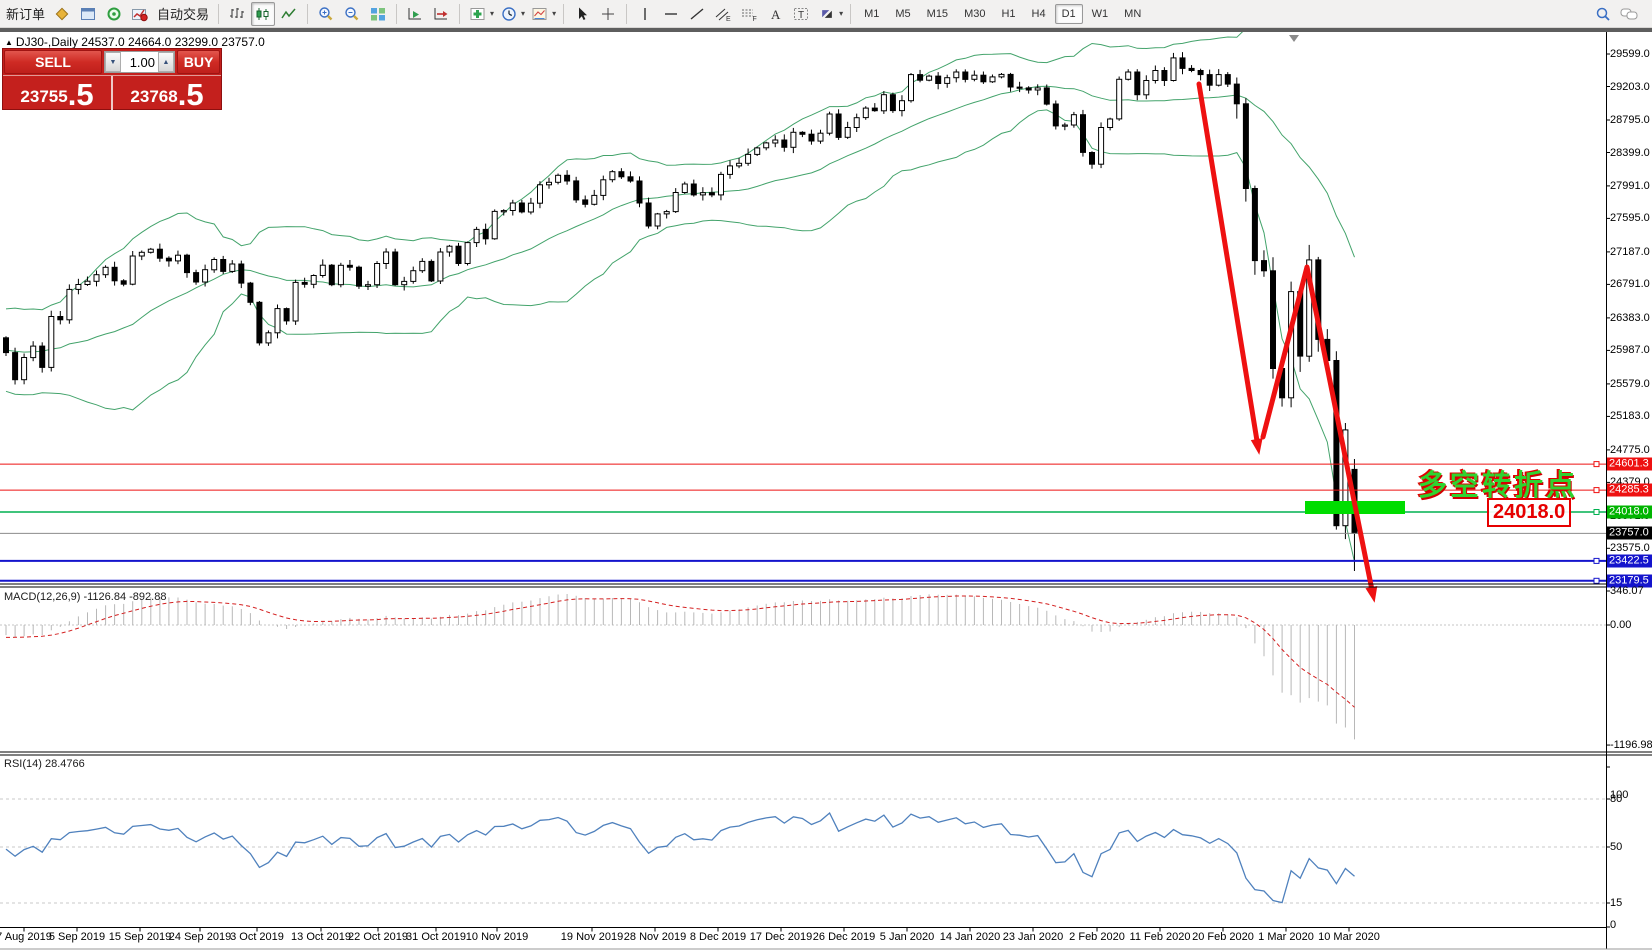  Describe the element at coordinates (140, 14) in the screenshot. I see `auto-trading-icon` at that location.